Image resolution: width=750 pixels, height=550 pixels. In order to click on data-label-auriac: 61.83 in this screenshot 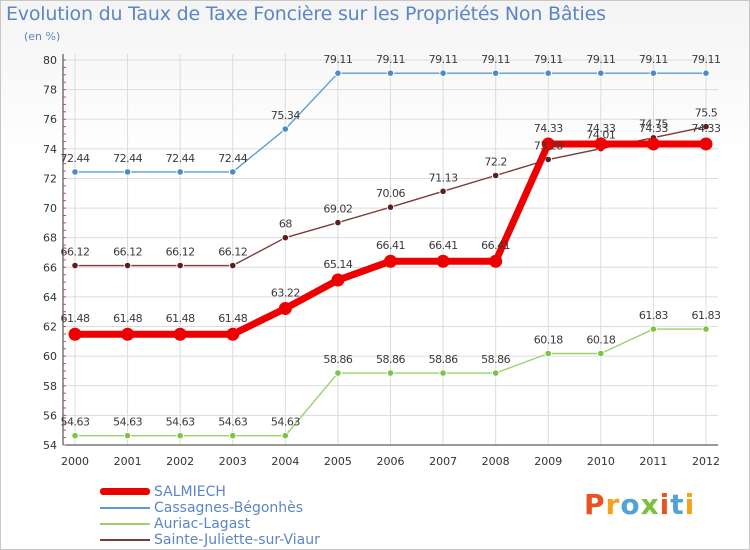, I will do `click(653, 315)`.